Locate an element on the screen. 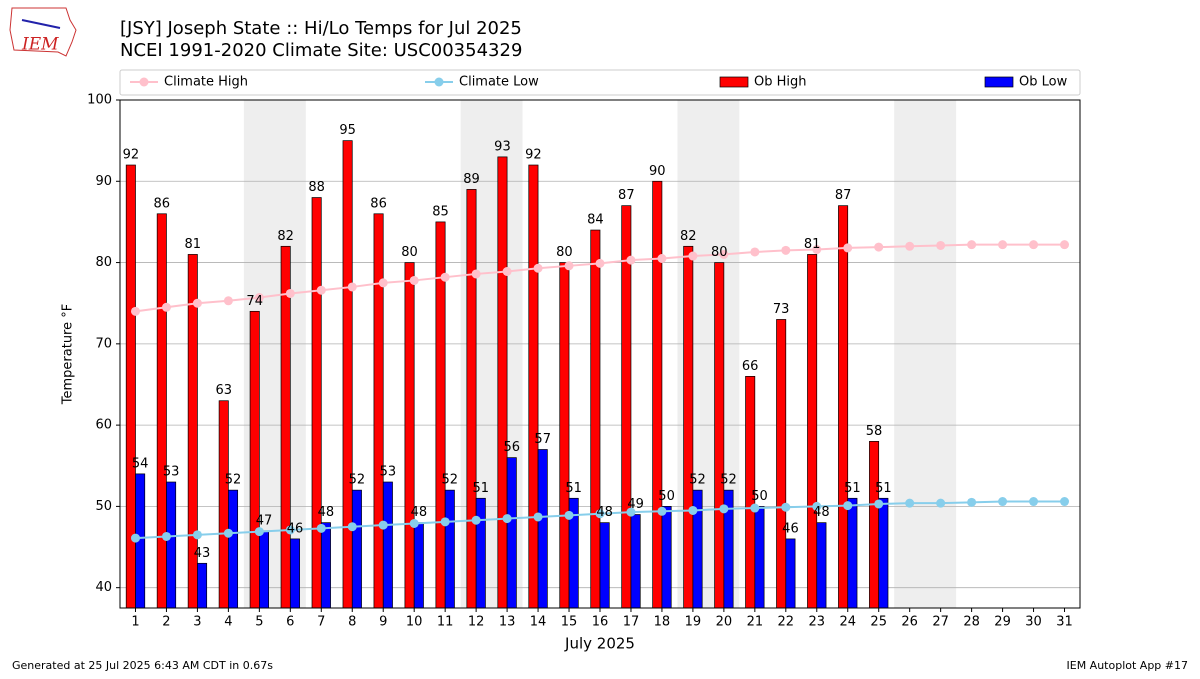 The image size is (1200, 679). data-label: 49 is located at coordinates (635, 504).